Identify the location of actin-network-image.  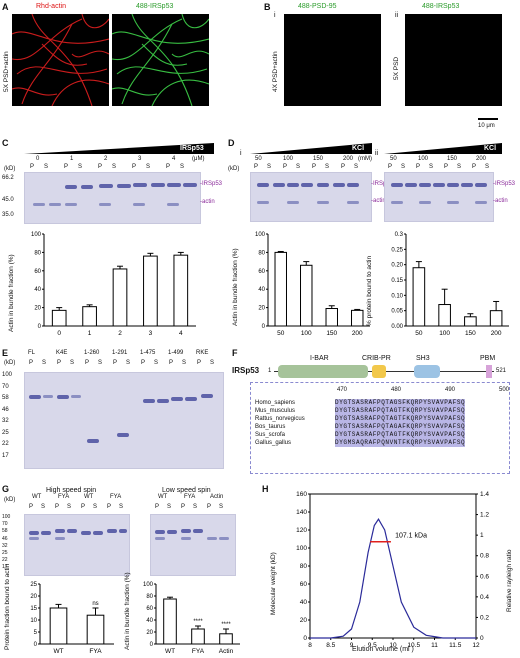
(60, 60).